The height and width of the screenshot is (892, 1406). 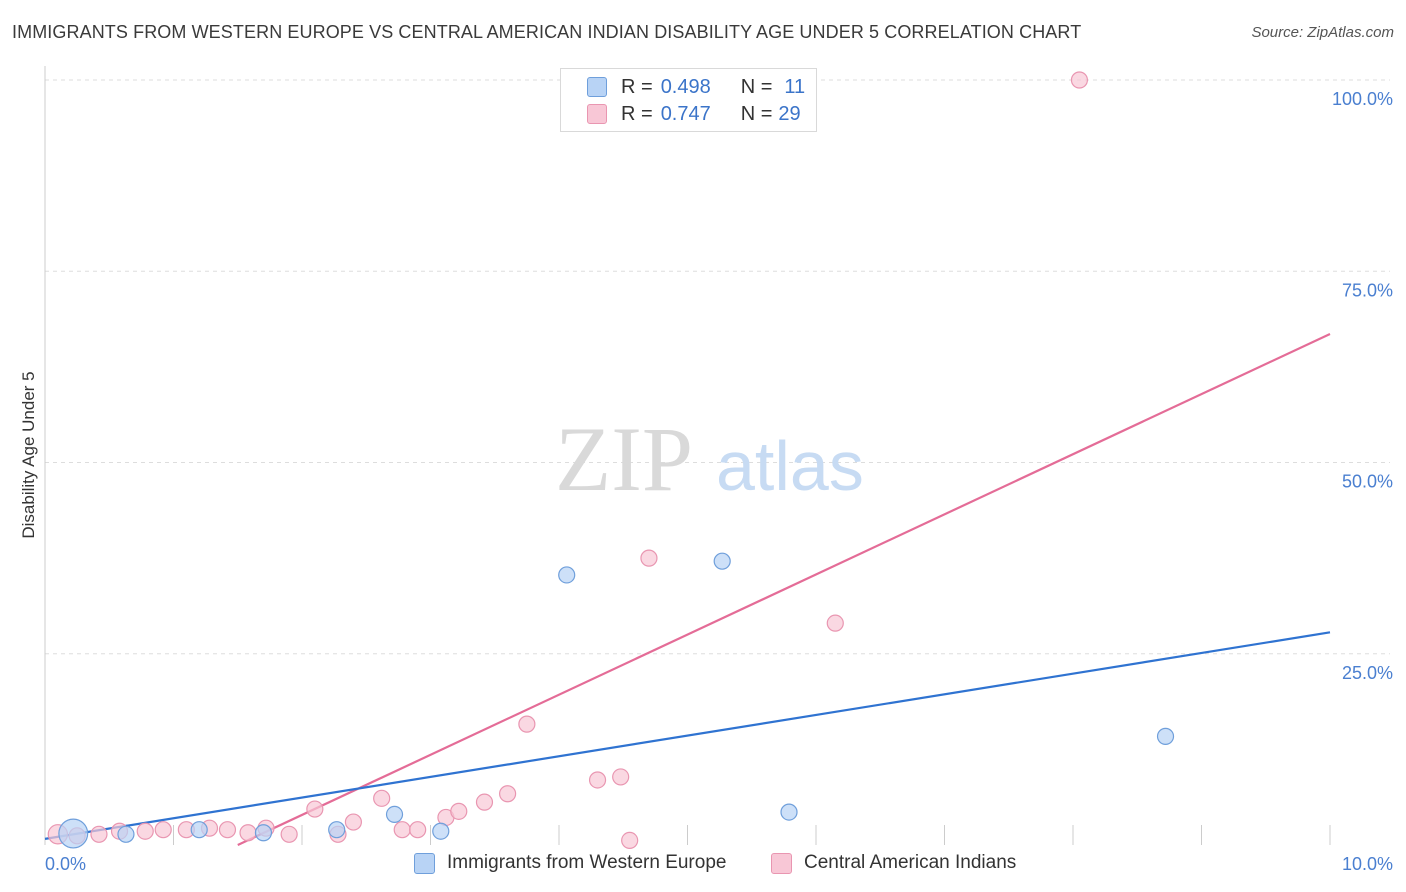 I want to click on source-label: Source: ZipAtlas.com, so click(x=1322, y=32).